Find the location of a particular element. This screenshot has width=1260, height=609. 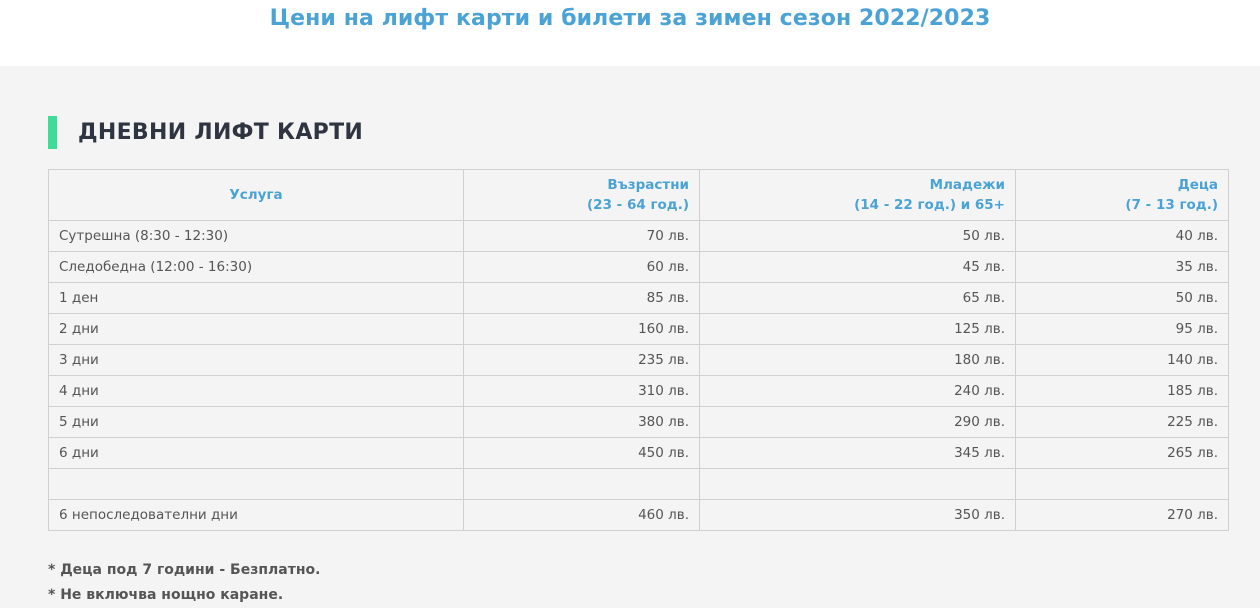

column-header-kids: Деца (7 - 13 год.) is located at coordinates (1122, 195).